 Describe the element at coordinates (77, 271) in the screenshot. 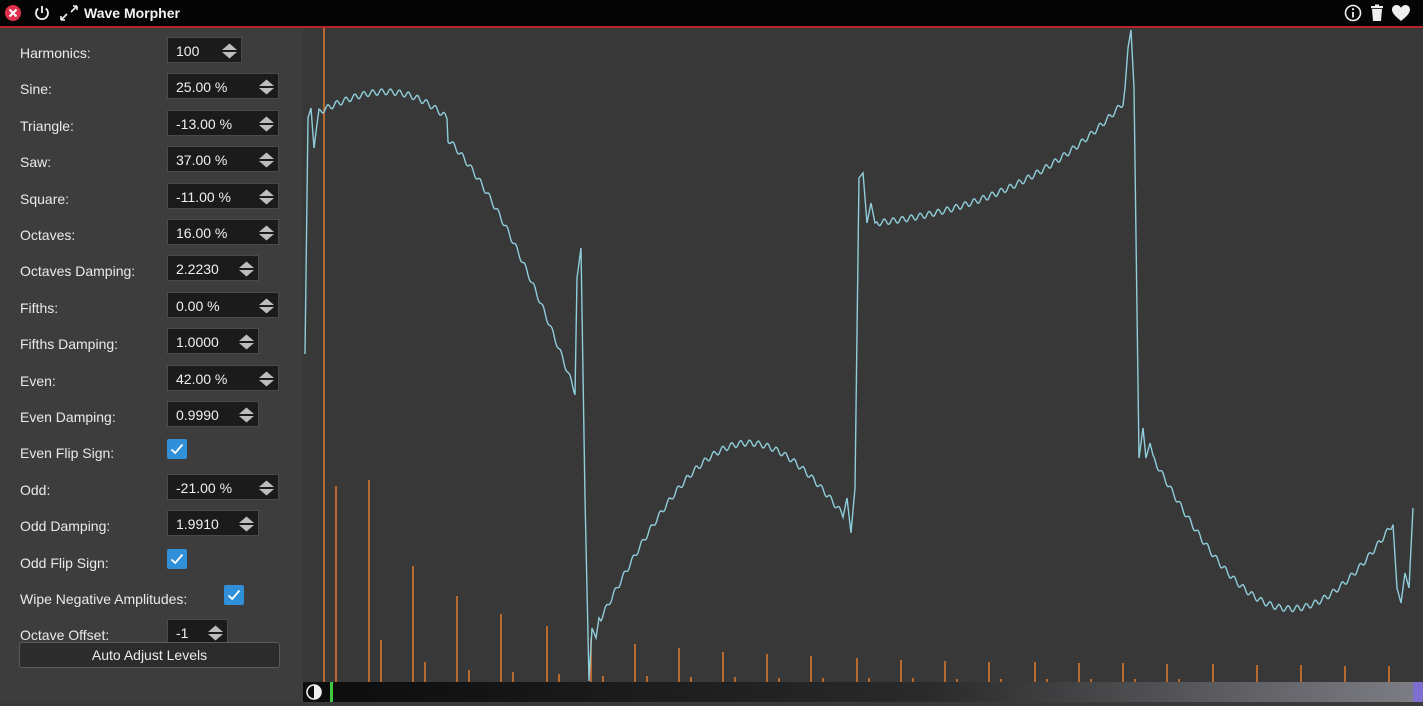

I see `param-label-octaves-damping: Octaves Damping:` at that location.